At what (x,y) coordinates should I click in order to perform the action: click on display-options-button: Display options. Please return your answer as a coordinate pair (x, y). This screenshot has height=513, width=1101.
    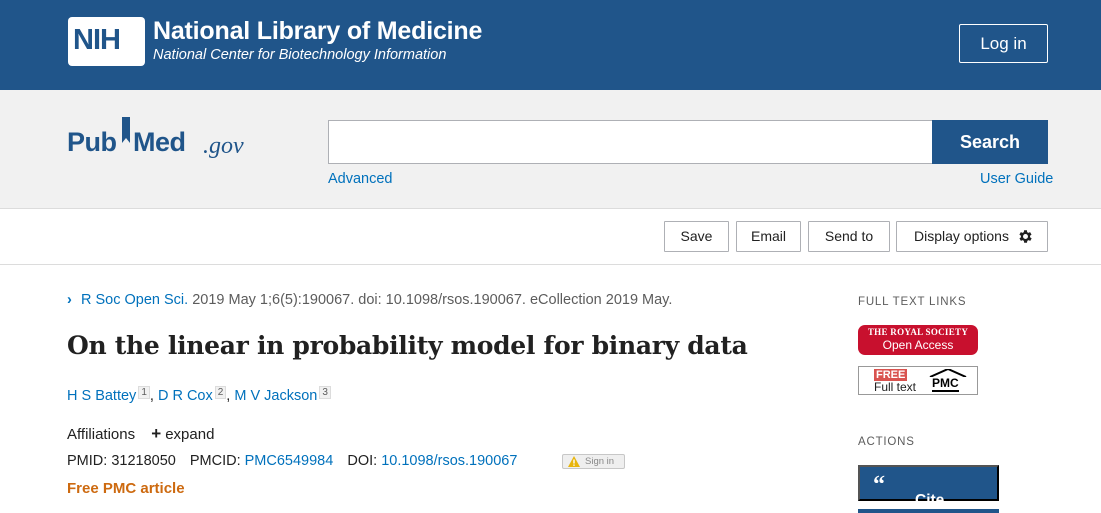
    Looking at the image, I should click on (972, 236).